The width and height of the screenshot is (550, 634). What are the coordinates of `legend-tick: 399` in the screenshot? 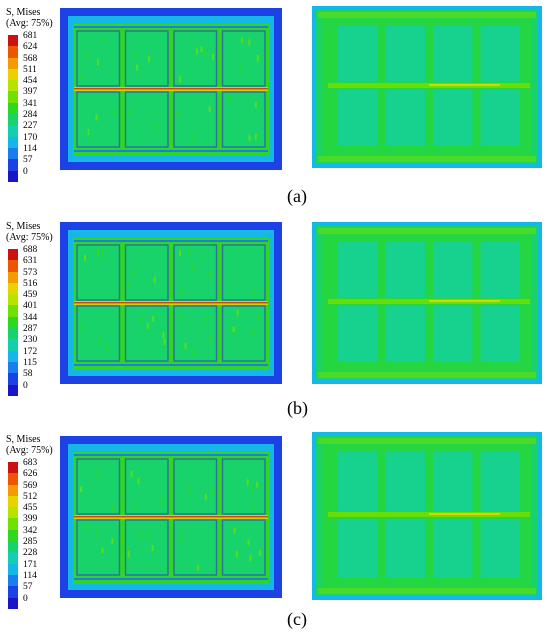 It's located at (30, 519).